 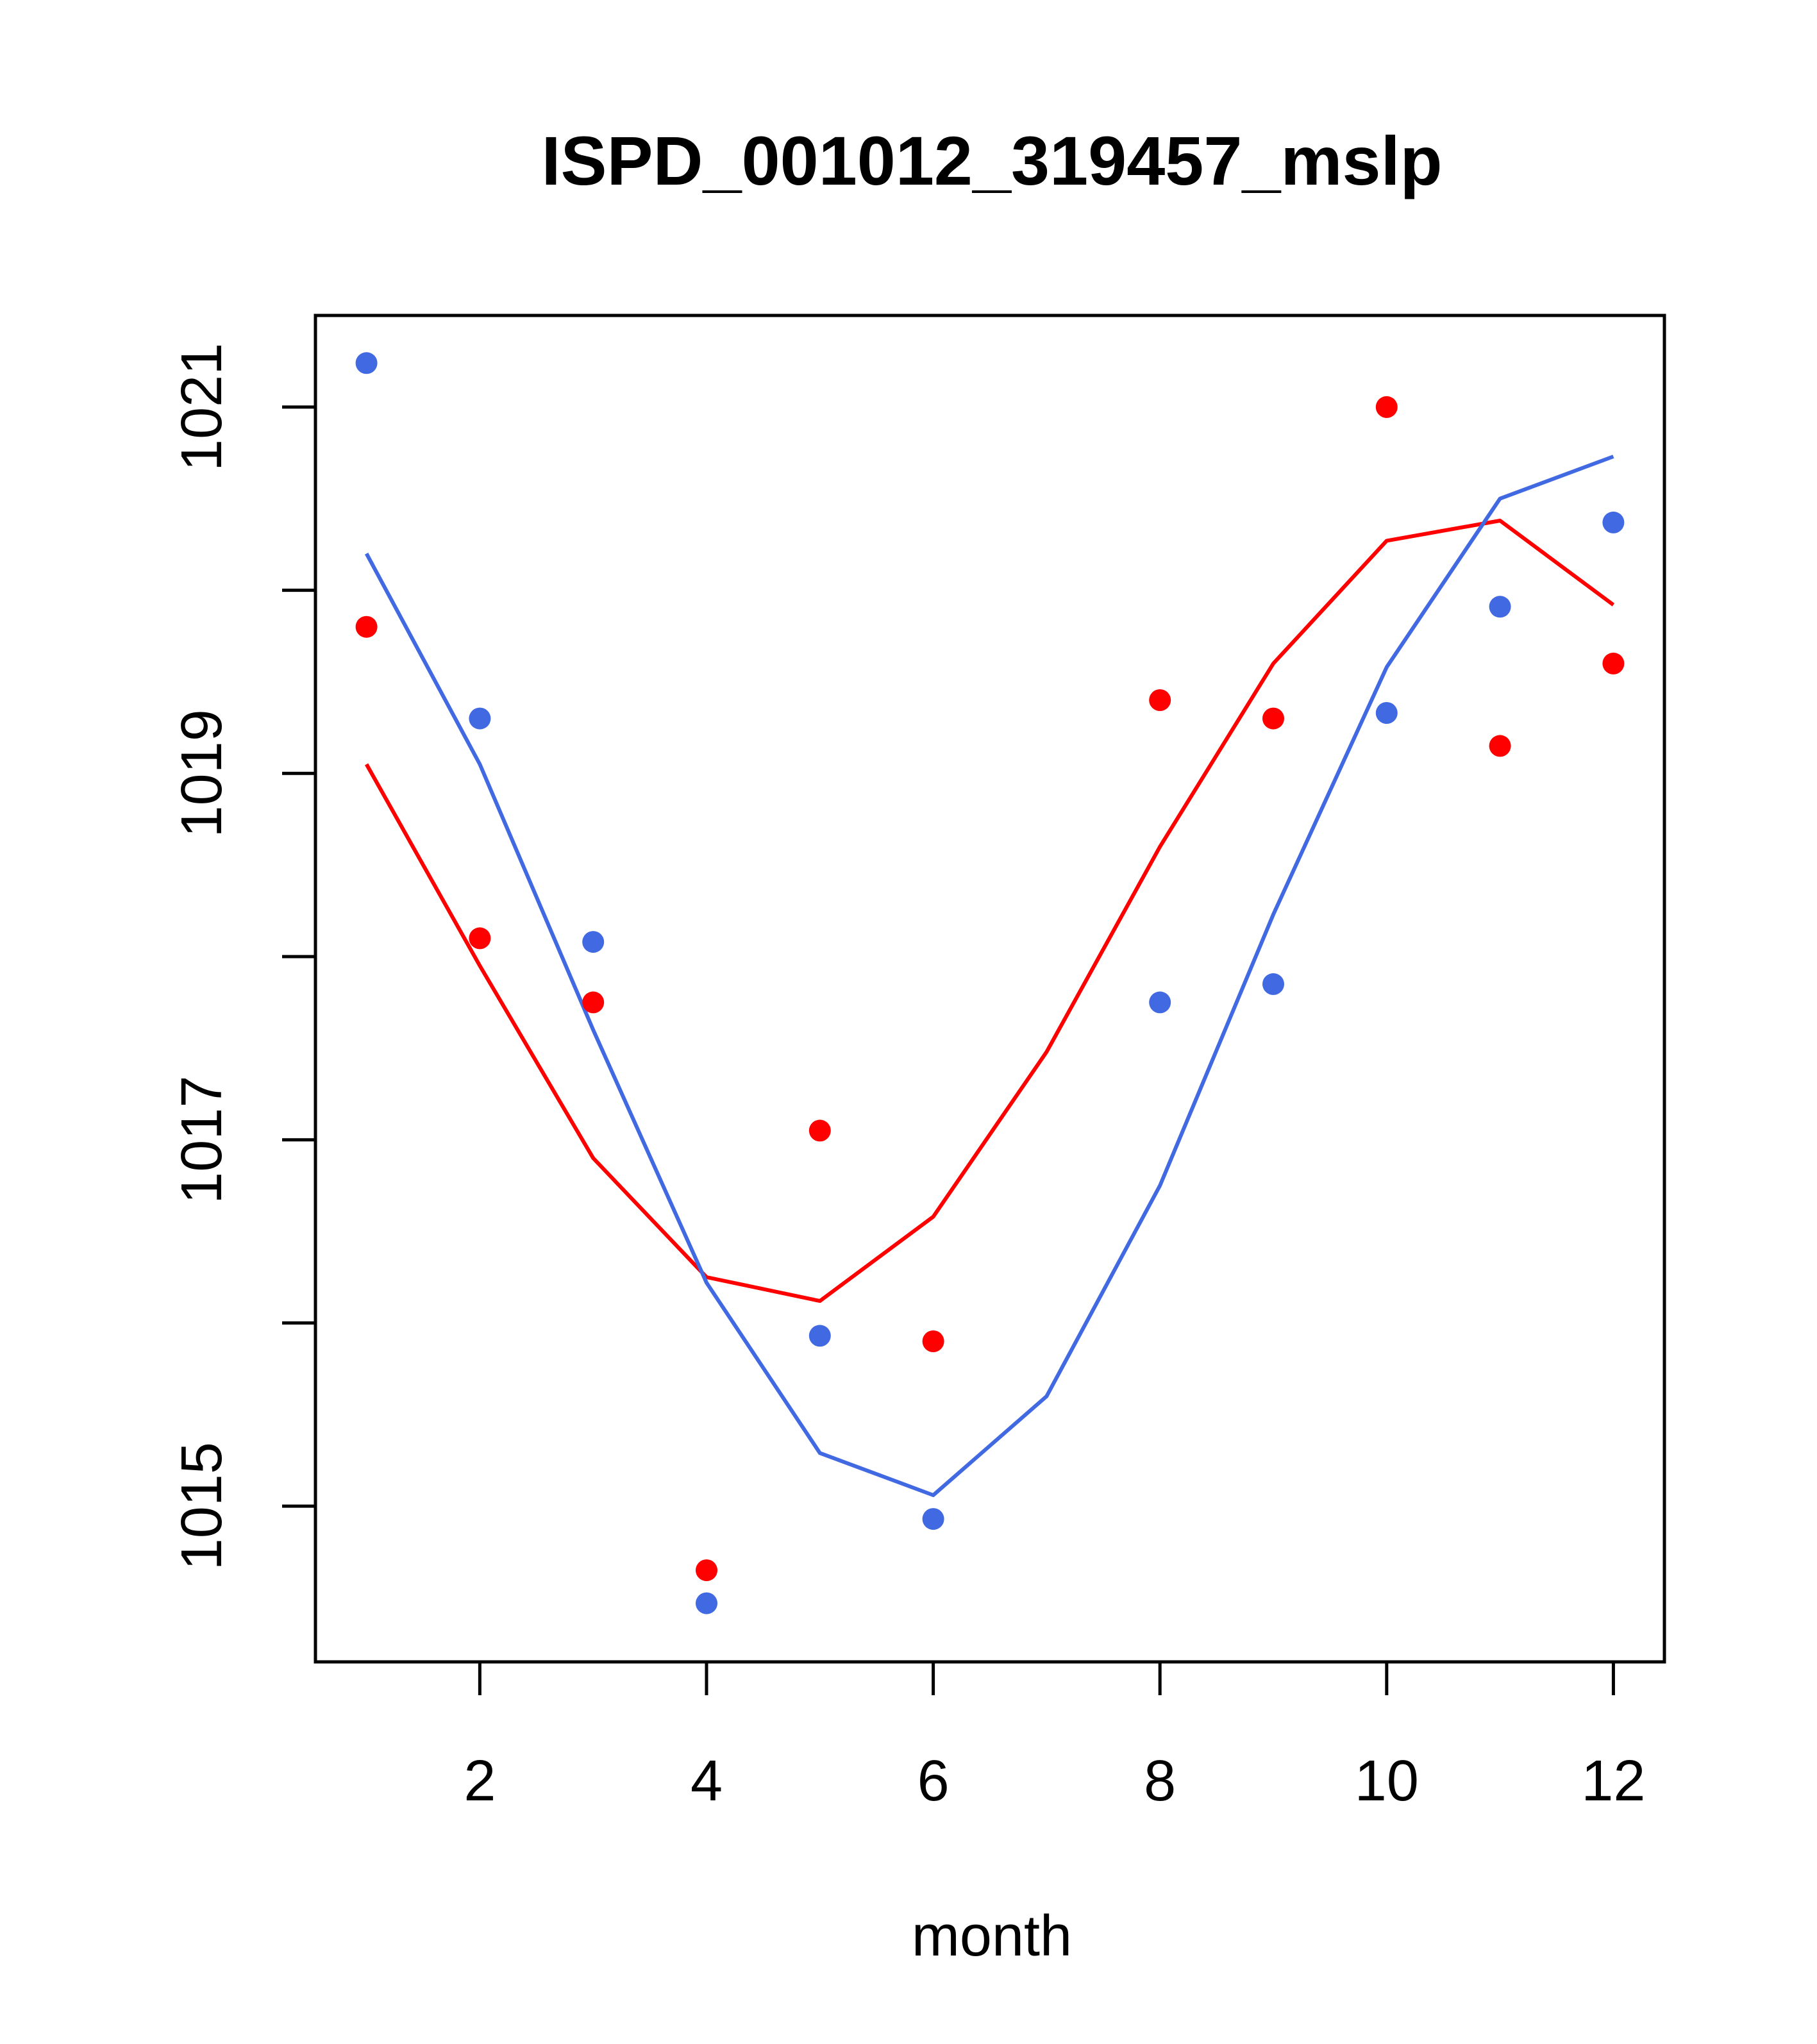 I want to click on x-axis: 2 4 6 8 10 12, so click(x=1054, y=1738).